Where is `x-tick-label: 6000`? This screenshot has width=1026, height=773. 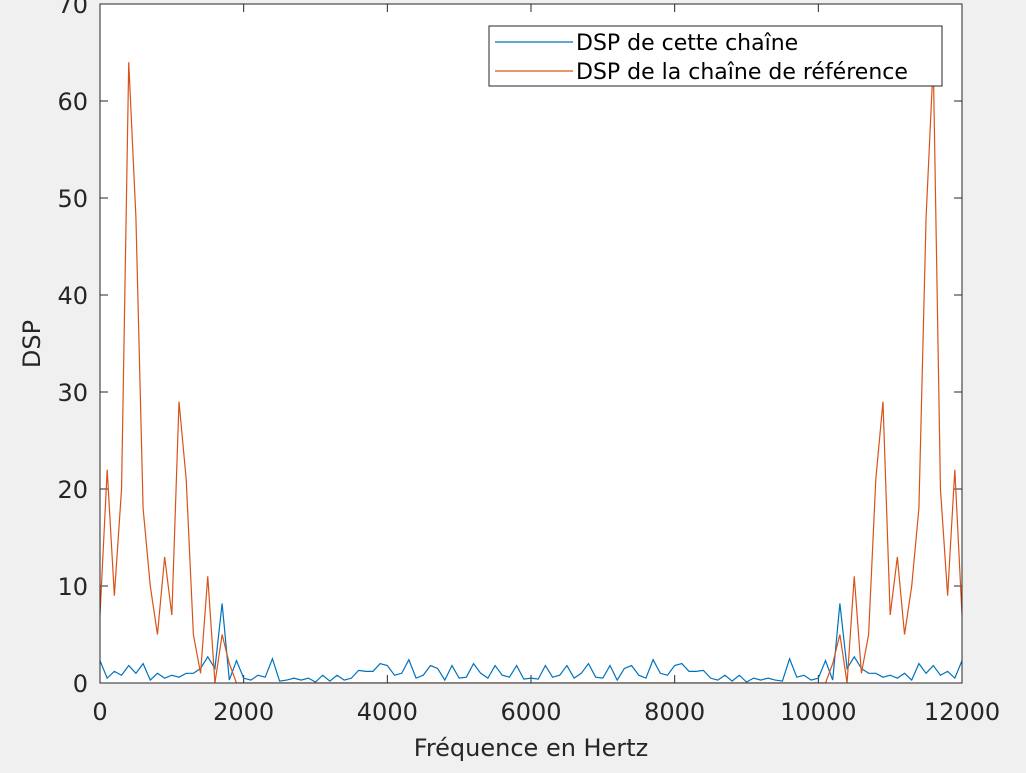 x-tick-label: 6000 is located at coordinates (530, 712).